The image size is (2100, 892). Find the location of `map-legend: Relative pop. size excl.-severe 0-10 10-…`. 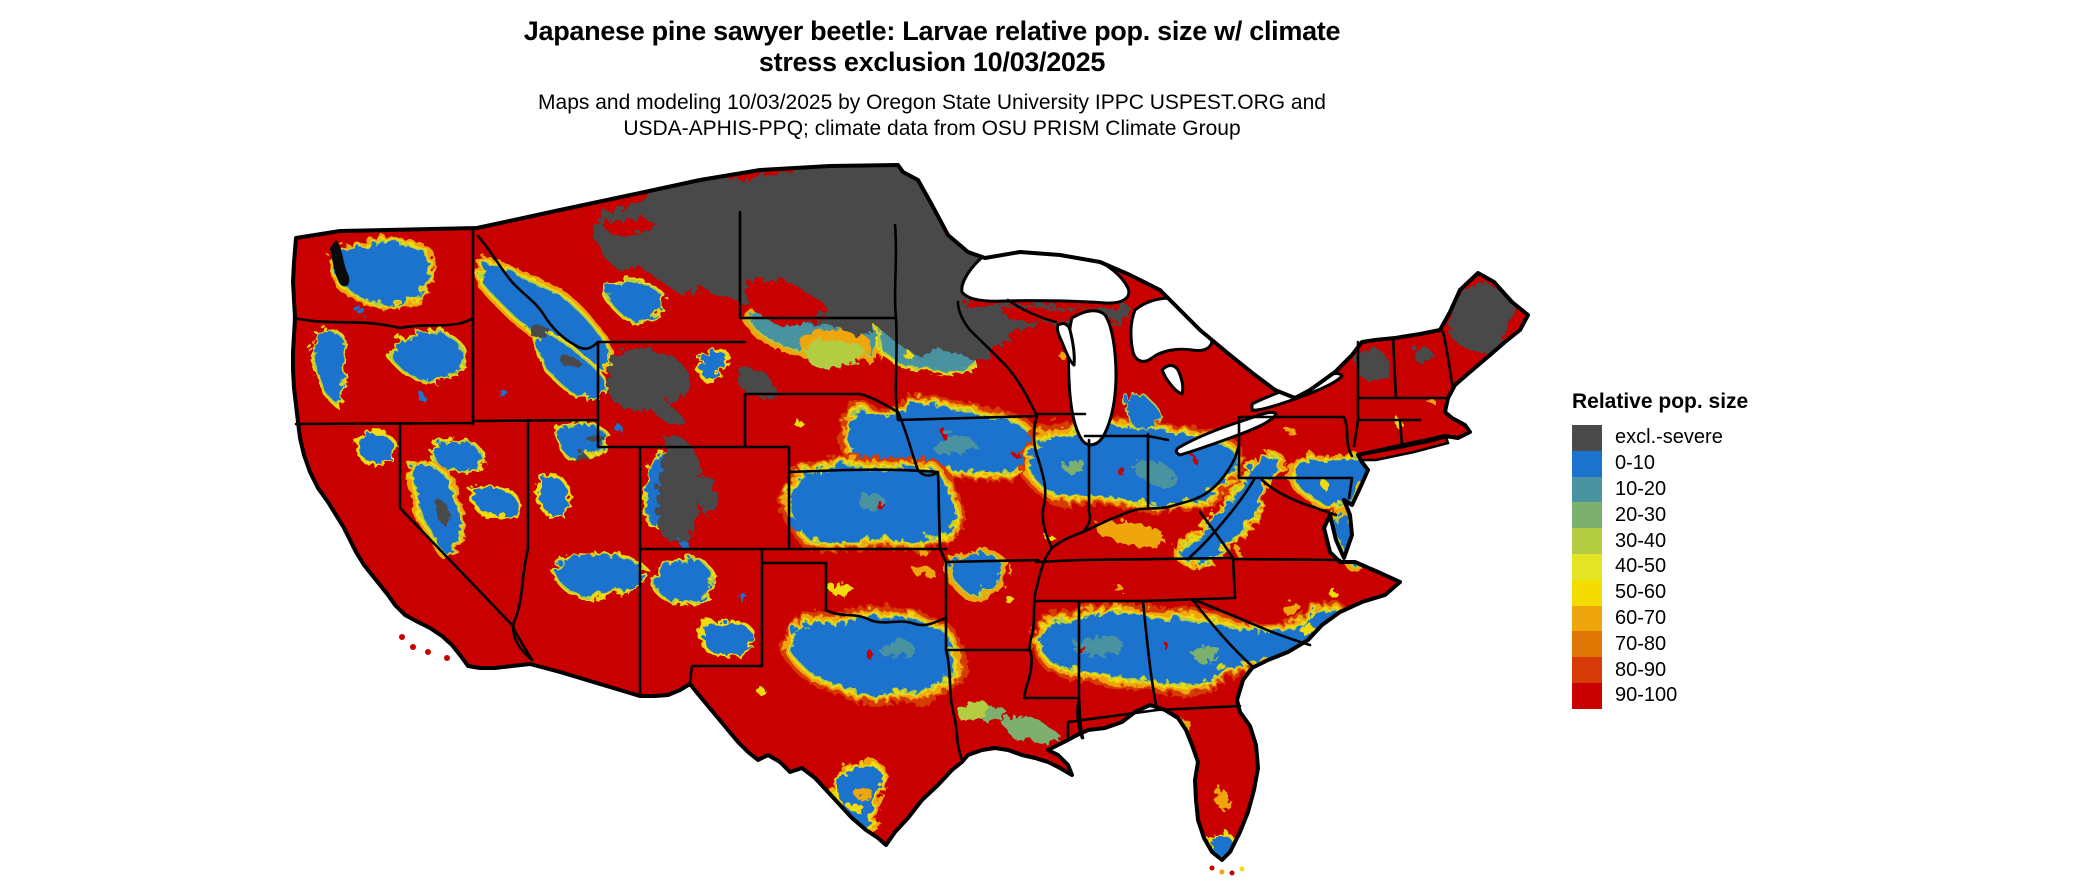

map-legend: Relative pop. size excl.-severe 0-10 10-… is located at coordinates (1752, 549).